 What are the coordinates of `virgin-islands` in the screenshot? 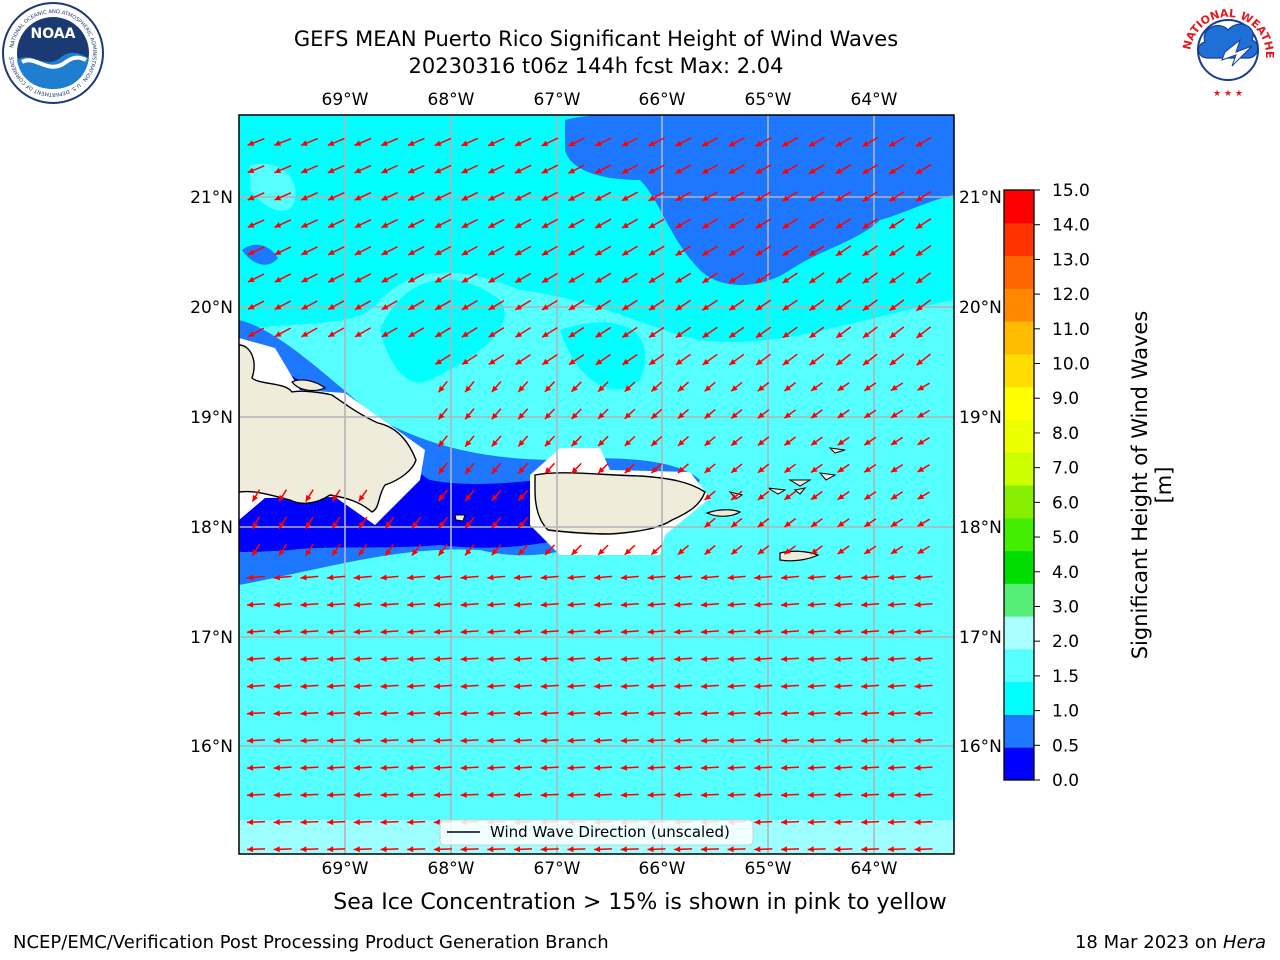 It's located at (787, 473).